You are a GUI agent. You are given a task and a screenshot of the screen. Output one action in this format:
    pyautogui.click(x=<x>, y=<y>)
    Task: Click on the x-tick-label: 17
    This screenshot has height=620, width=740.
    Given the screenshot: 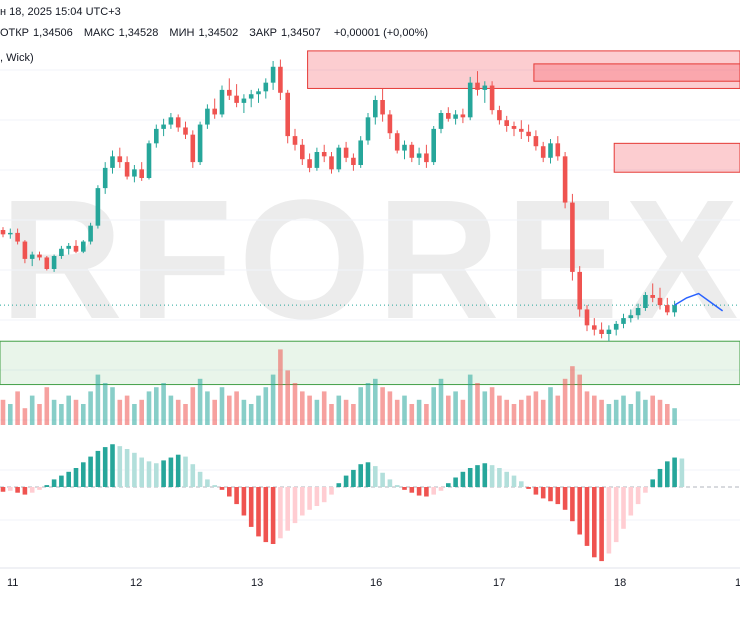 What is the action you would take?
    pyautogui.click(x=499, y=583)
    